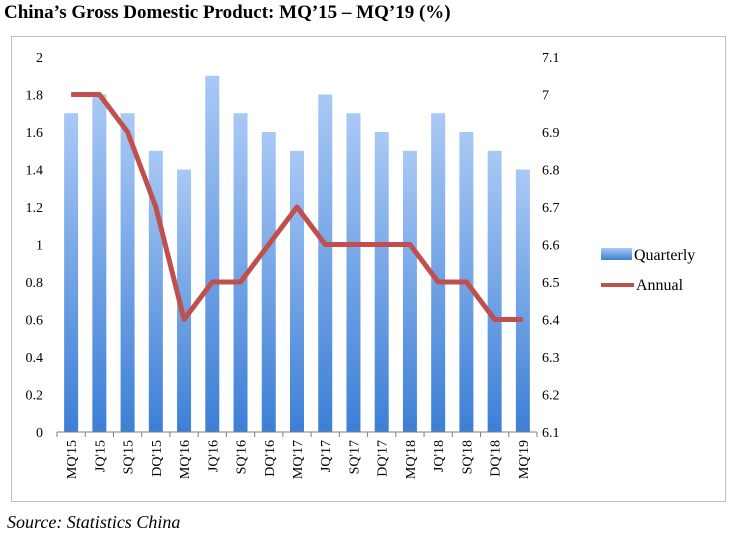  I want to click on left-axis-tick-label: 0.2, so click(35, 396).